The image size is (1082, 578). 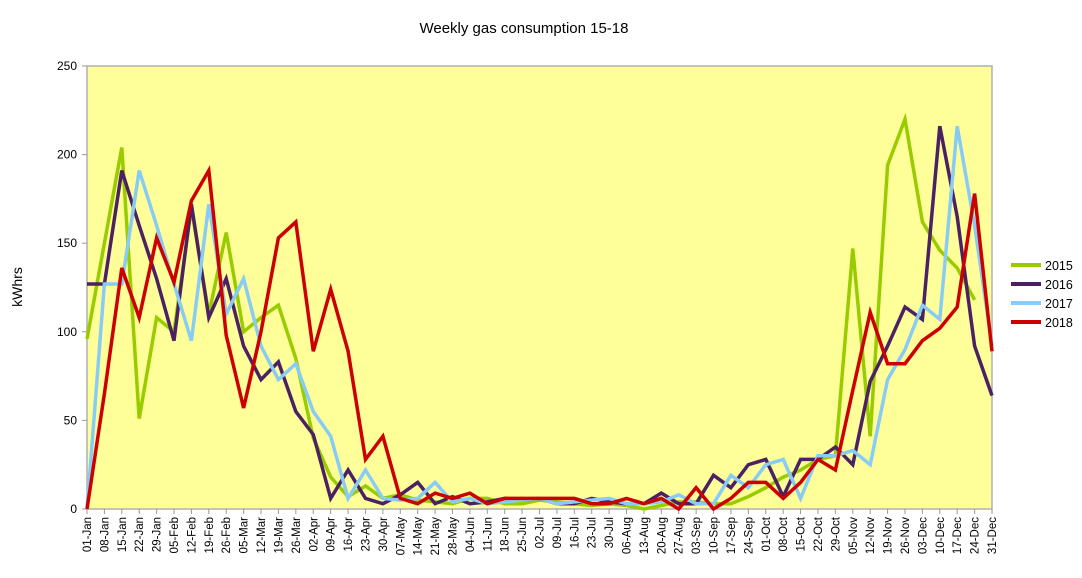 I want to click on x-tick-label: 14-May, so click(x=419, y=536).